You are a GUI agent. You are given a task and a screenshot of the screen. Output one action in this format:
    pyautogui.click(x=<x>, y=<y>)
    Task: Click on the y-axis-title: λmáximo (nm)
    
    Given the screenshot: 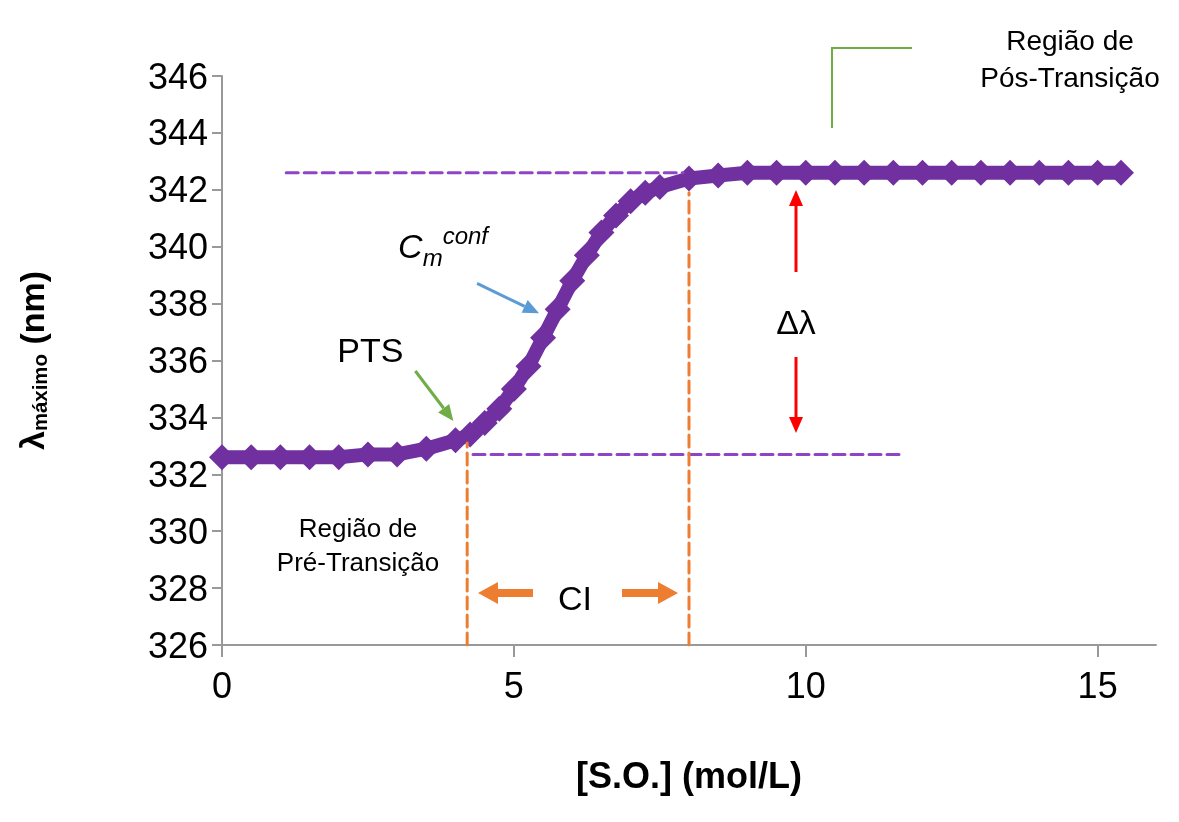 What is the action you would take?
    pyautogui.click(x=32, y=360)
    